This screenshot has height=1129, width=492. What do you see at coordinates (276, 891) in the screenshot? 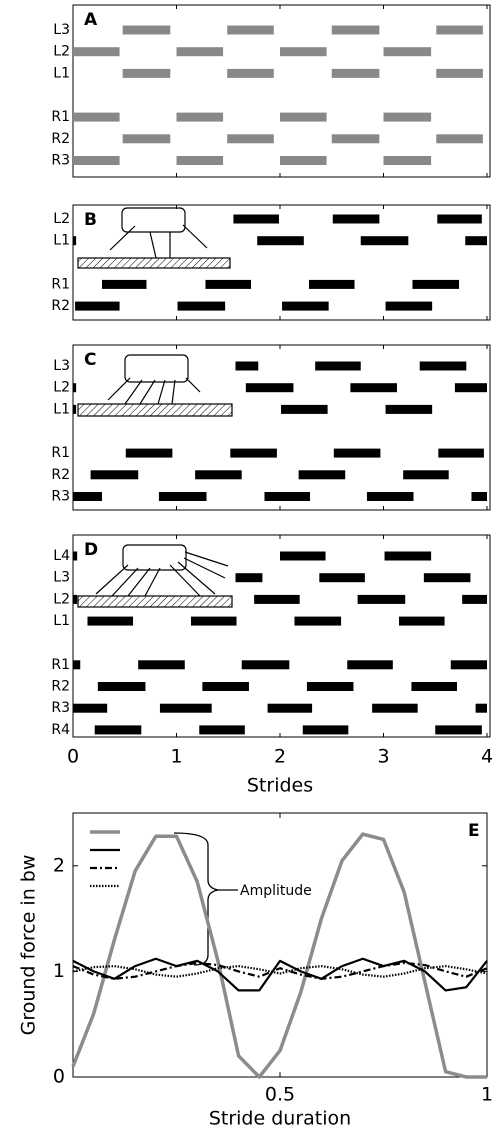
I see `annotation: Amplitude` at bounding box center [276, 891].